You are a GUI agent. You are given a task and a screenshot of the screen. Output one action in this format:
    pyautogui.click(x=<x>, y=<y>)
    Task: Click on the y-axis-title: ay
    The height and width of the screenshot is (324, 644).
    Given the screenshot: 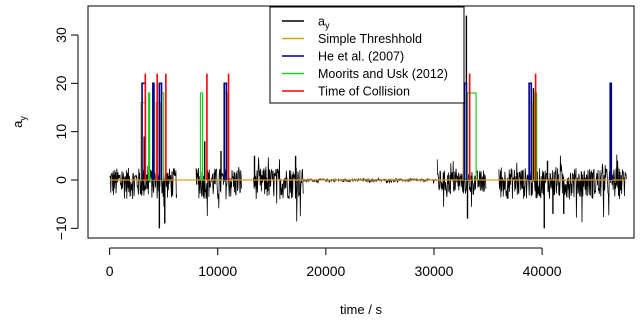 What is the action you would take?
    pyautogui.click(x=19, y=122)
    